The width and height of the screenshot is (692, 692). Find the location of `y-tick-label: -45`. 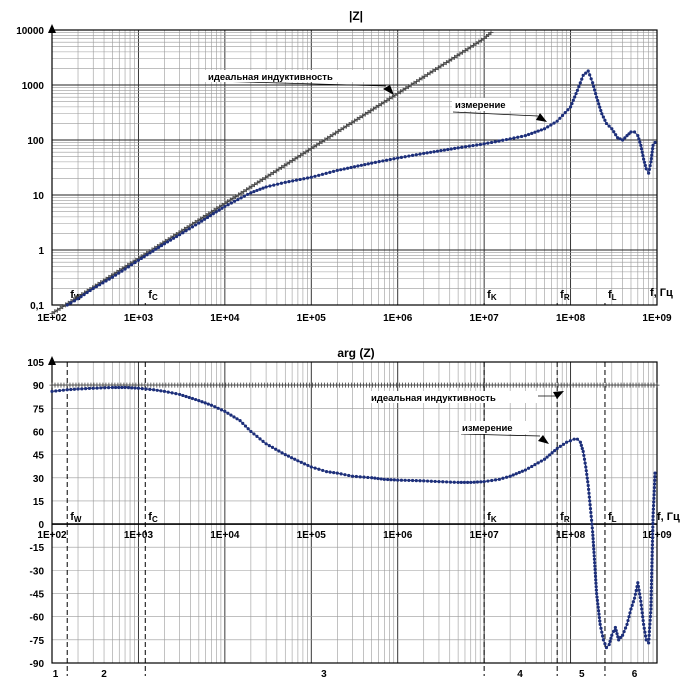

y-tick-label: -45 is located at coordinates (37, 595).